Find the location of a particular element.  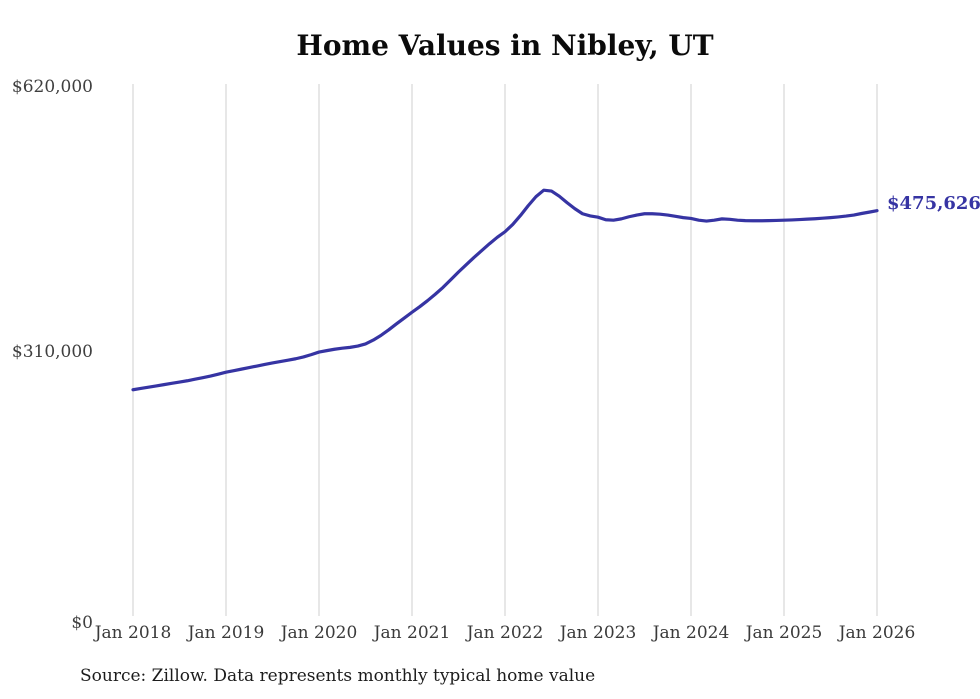

y-axis-label-310000: $310,000 is located at coordinates (52, 352).